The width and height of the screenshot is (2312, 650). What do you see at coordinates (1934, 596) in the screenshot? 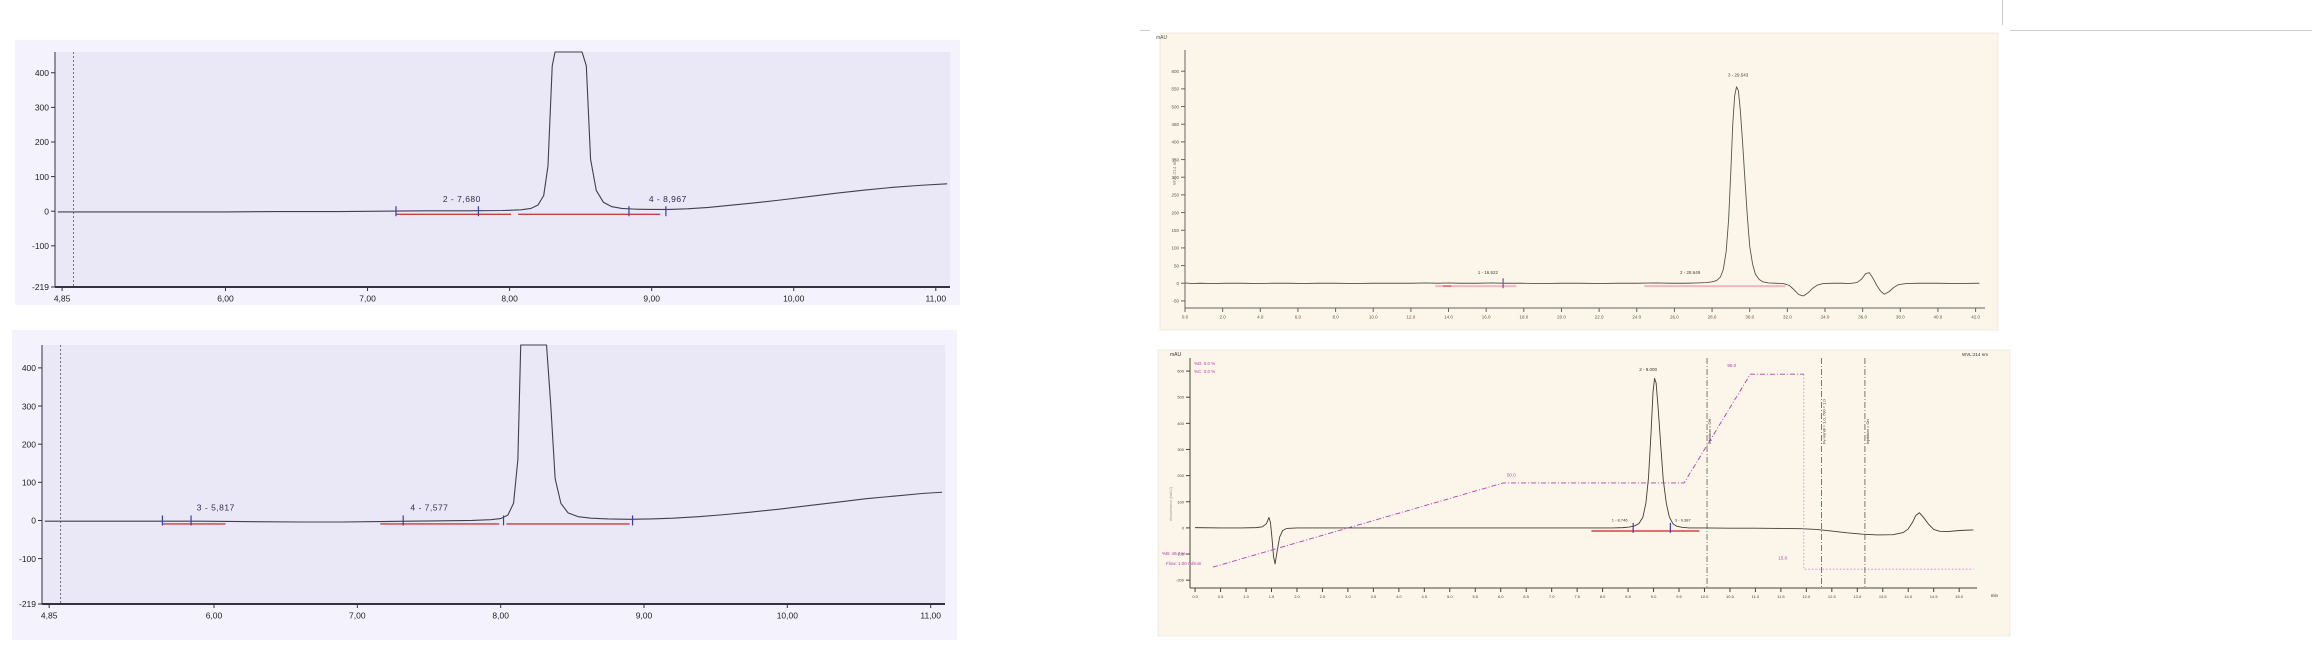
I see `x-tick-label: 14.5` at bounding box center [1934, 596].